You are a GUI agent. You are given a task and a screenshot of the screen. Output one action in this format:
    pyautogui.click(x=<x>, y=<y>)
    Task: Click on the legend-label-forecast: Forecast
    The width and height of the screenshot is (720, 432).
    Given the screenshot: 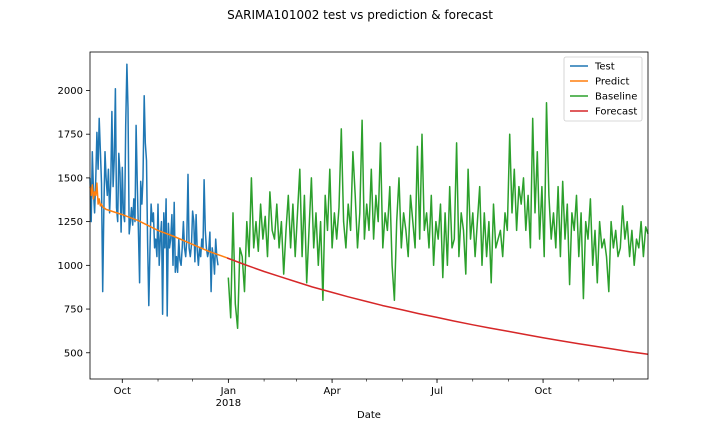 What is the action you would take?
    pyautogui.click(x=616, y=112)
    